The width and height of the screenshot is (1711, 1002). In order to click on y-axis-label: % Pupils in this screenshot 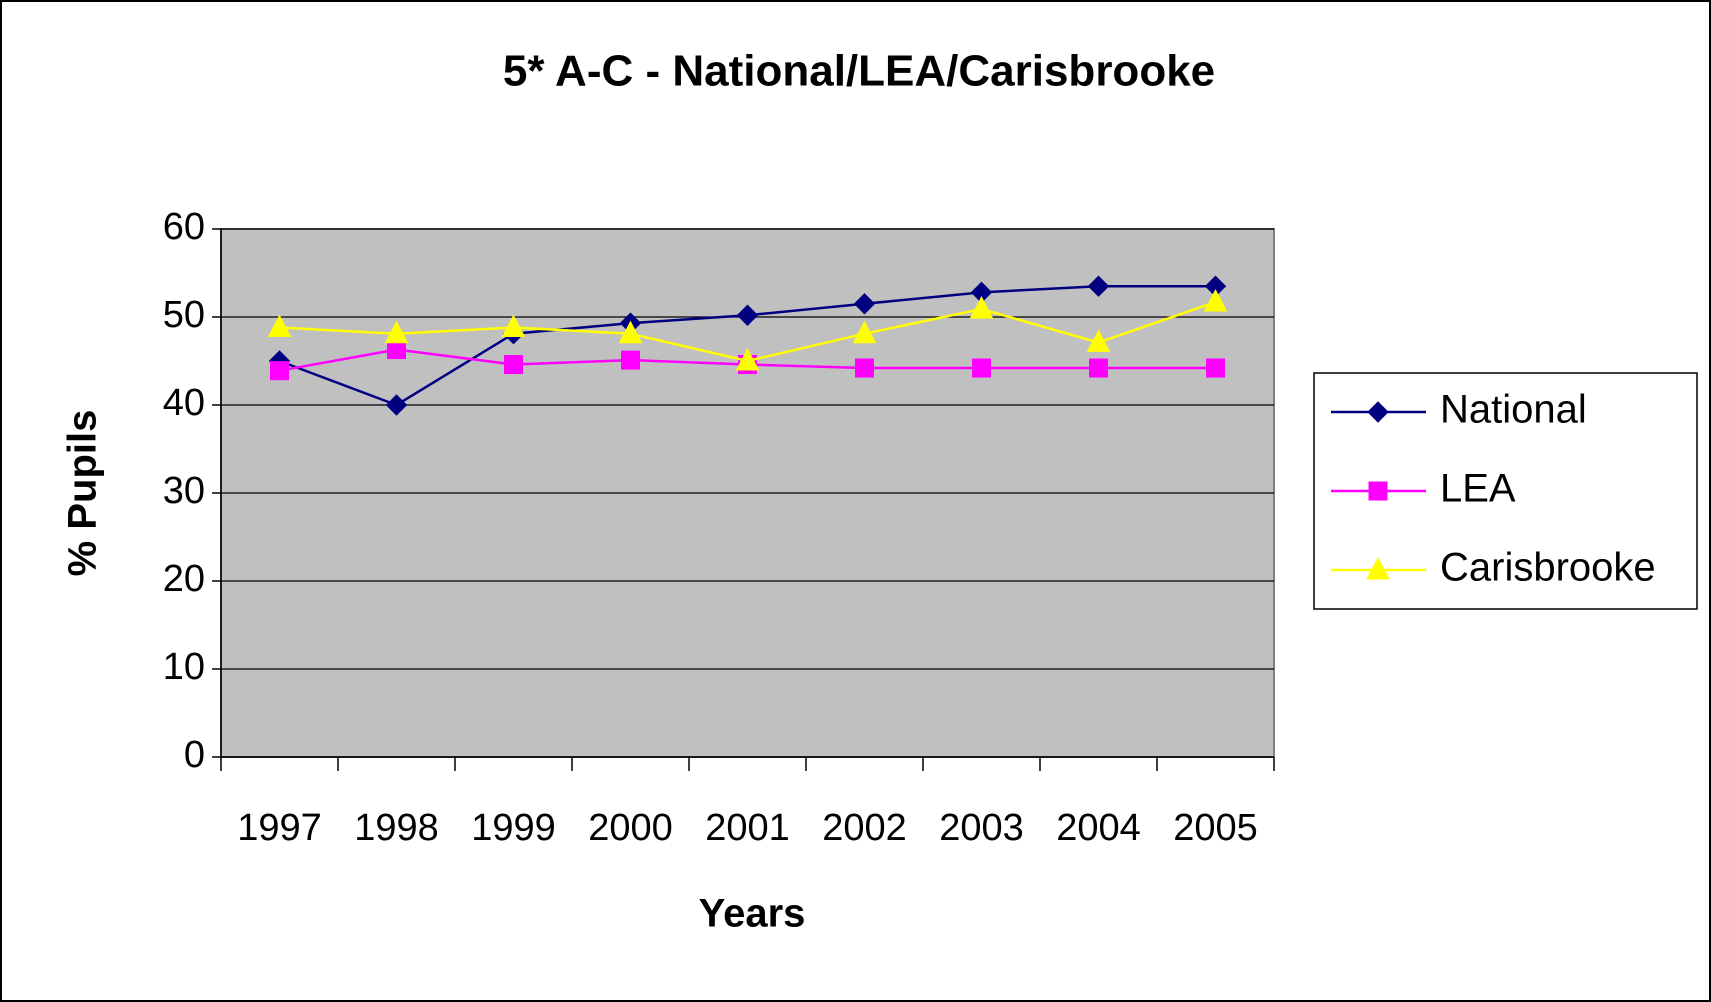, I will do `click(83, 493)`.